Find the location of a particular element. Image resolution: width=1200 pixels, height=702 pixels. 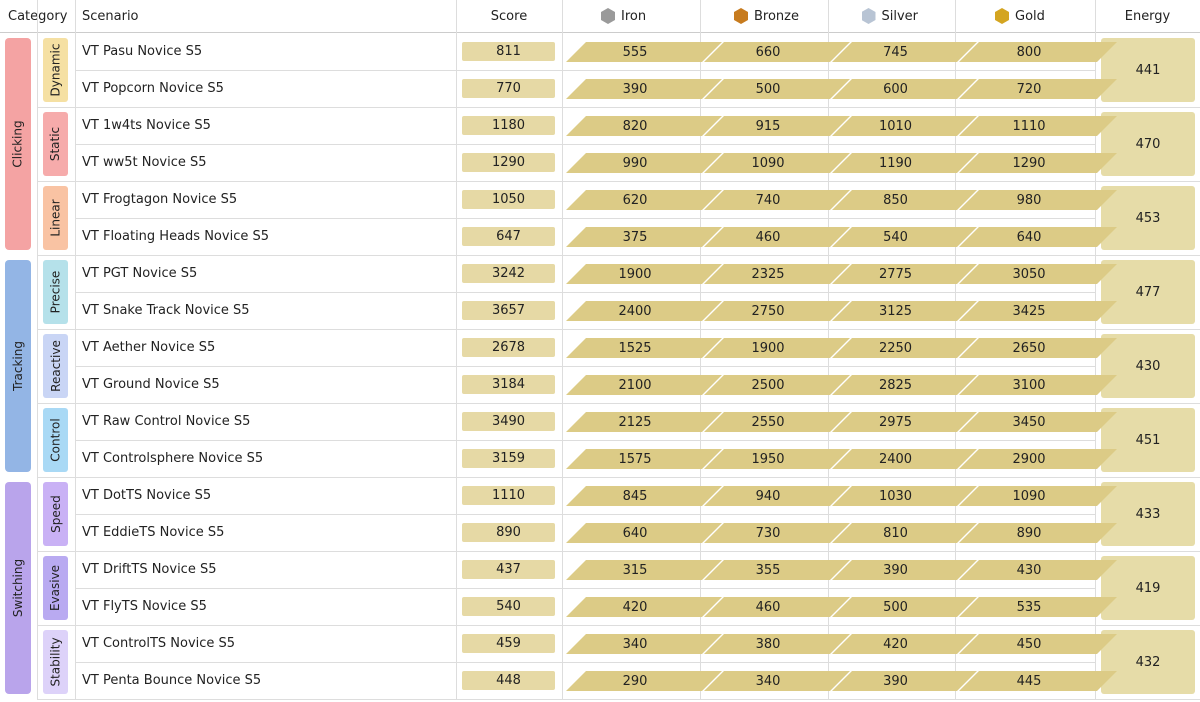

group-box: Reactive is located at coordinates (55, 366).